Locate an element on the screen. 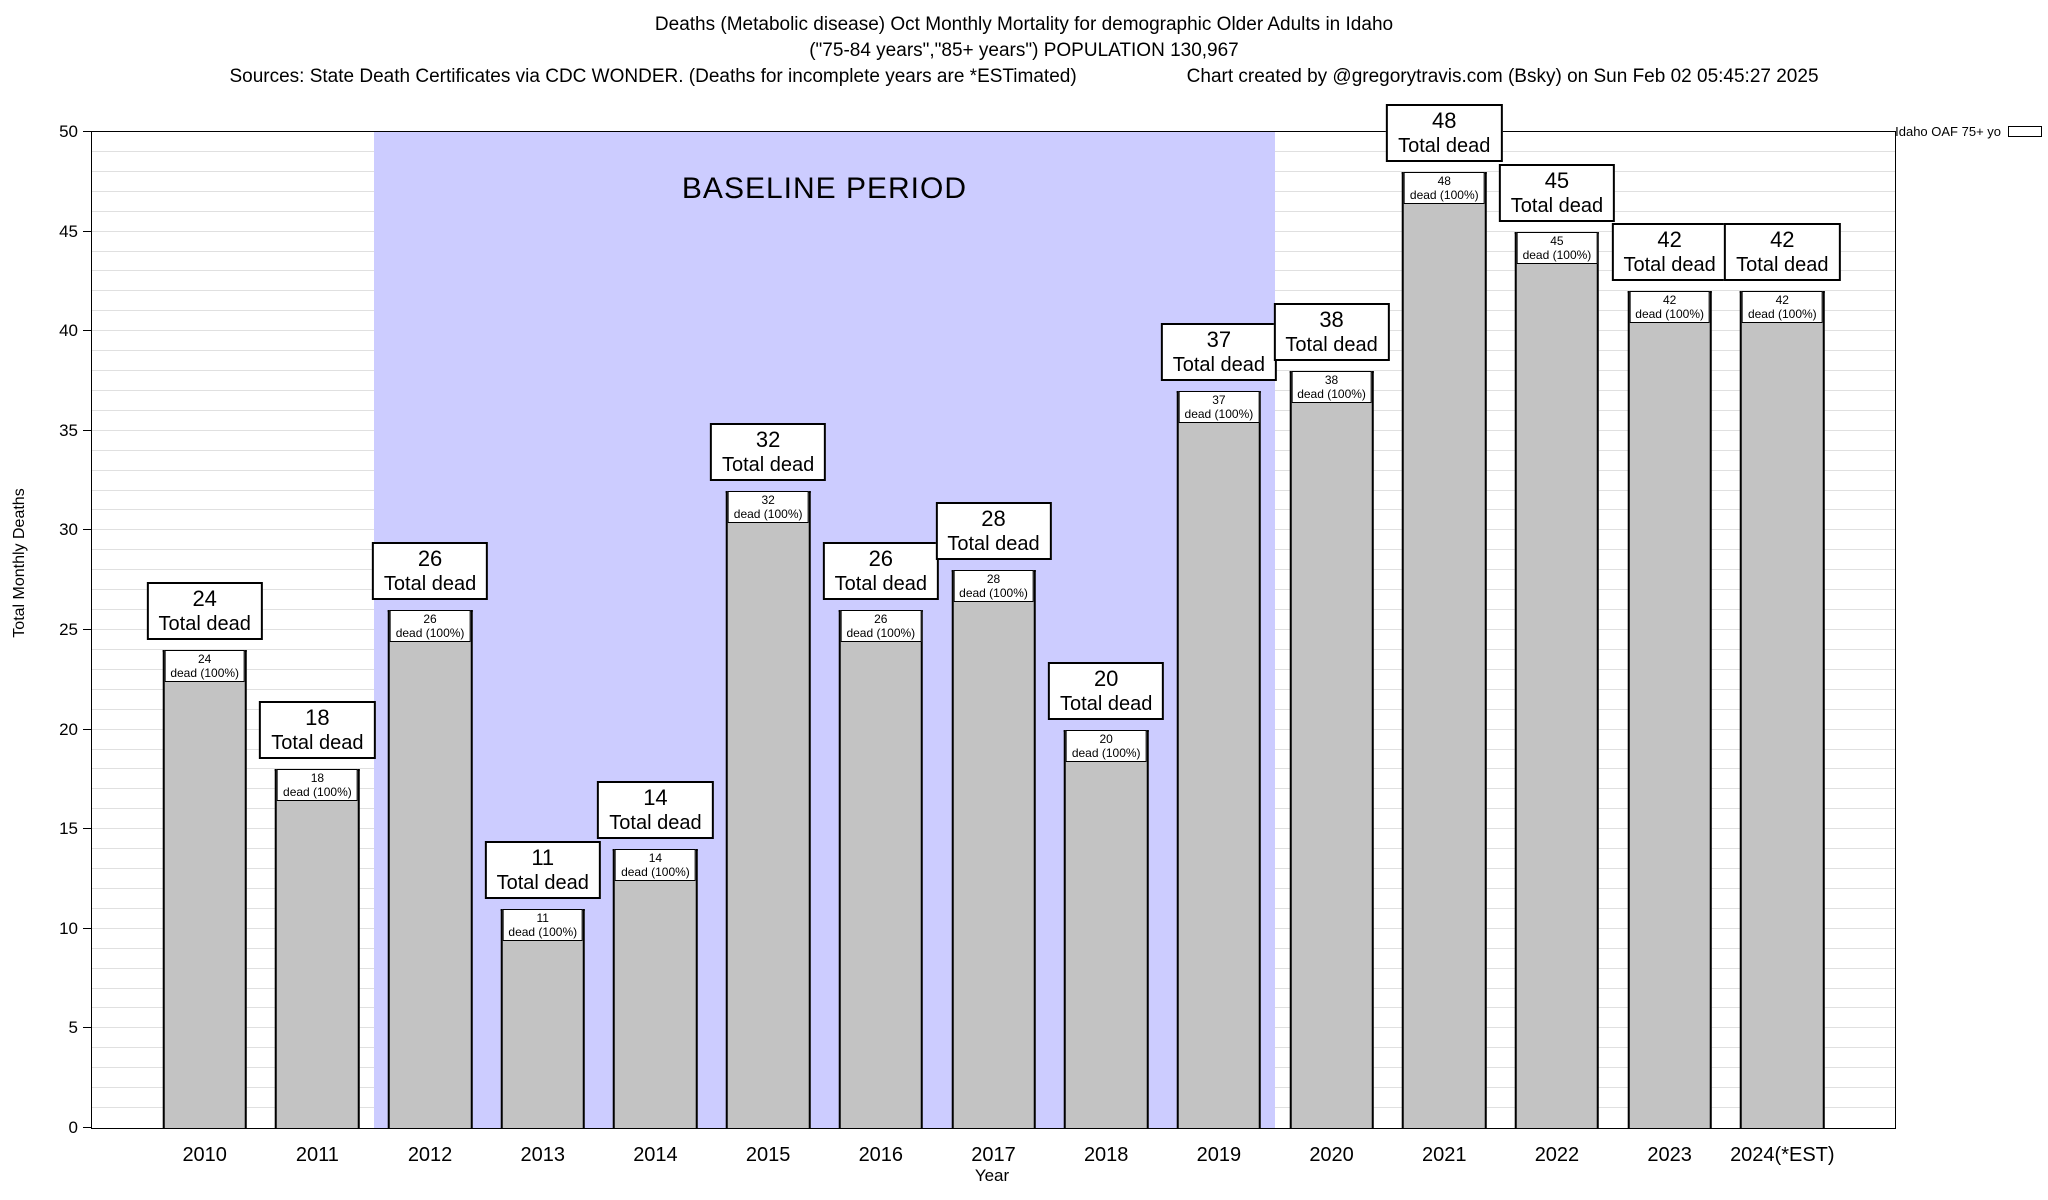 The height and width of the screenshot is (1200, 2048). x-tick-label: 2024(*EST) is located at coordinates (1782, 1155).